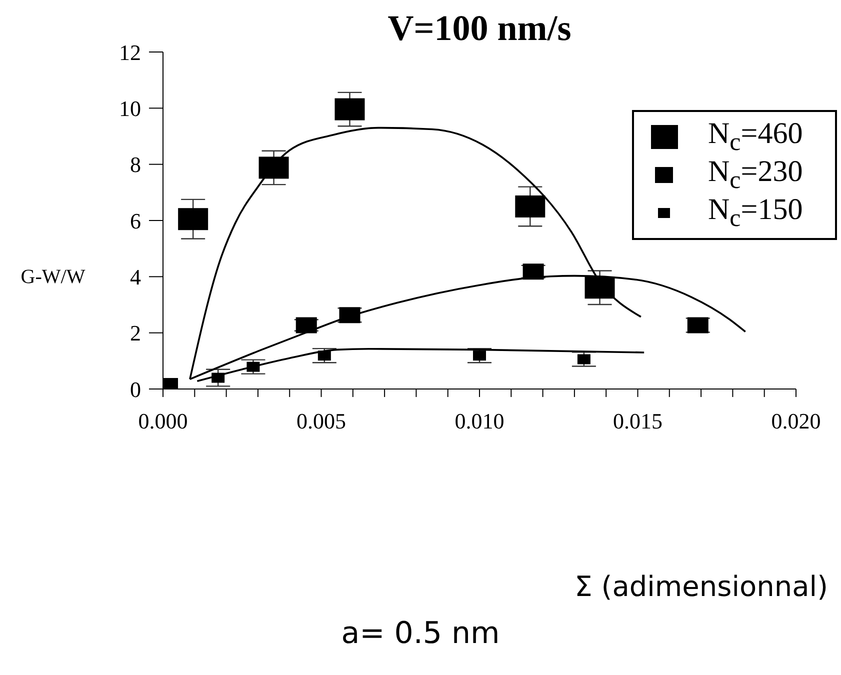 The width and height of the screenshot is (841, 675). I want to click on legend-label: N$_{c}$=460, so click(755, 136).